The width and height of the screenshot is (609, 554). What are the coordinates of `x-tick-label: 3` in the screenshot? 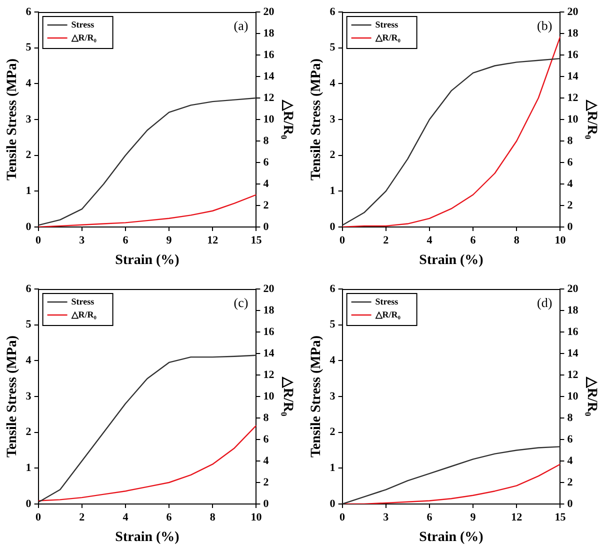 It's located at (386, 517).